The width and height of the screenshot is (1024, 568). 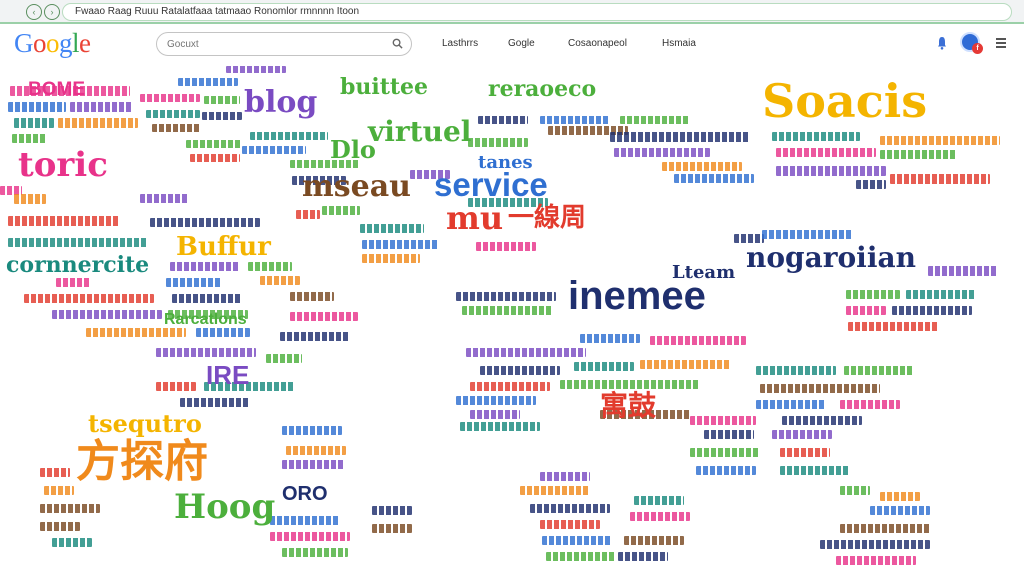 I want to click on forward-icon: ›, so click(x=52, y=12).